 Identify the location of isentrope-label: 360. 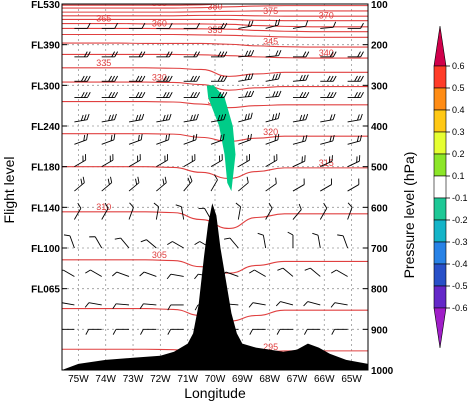
(159, 24).